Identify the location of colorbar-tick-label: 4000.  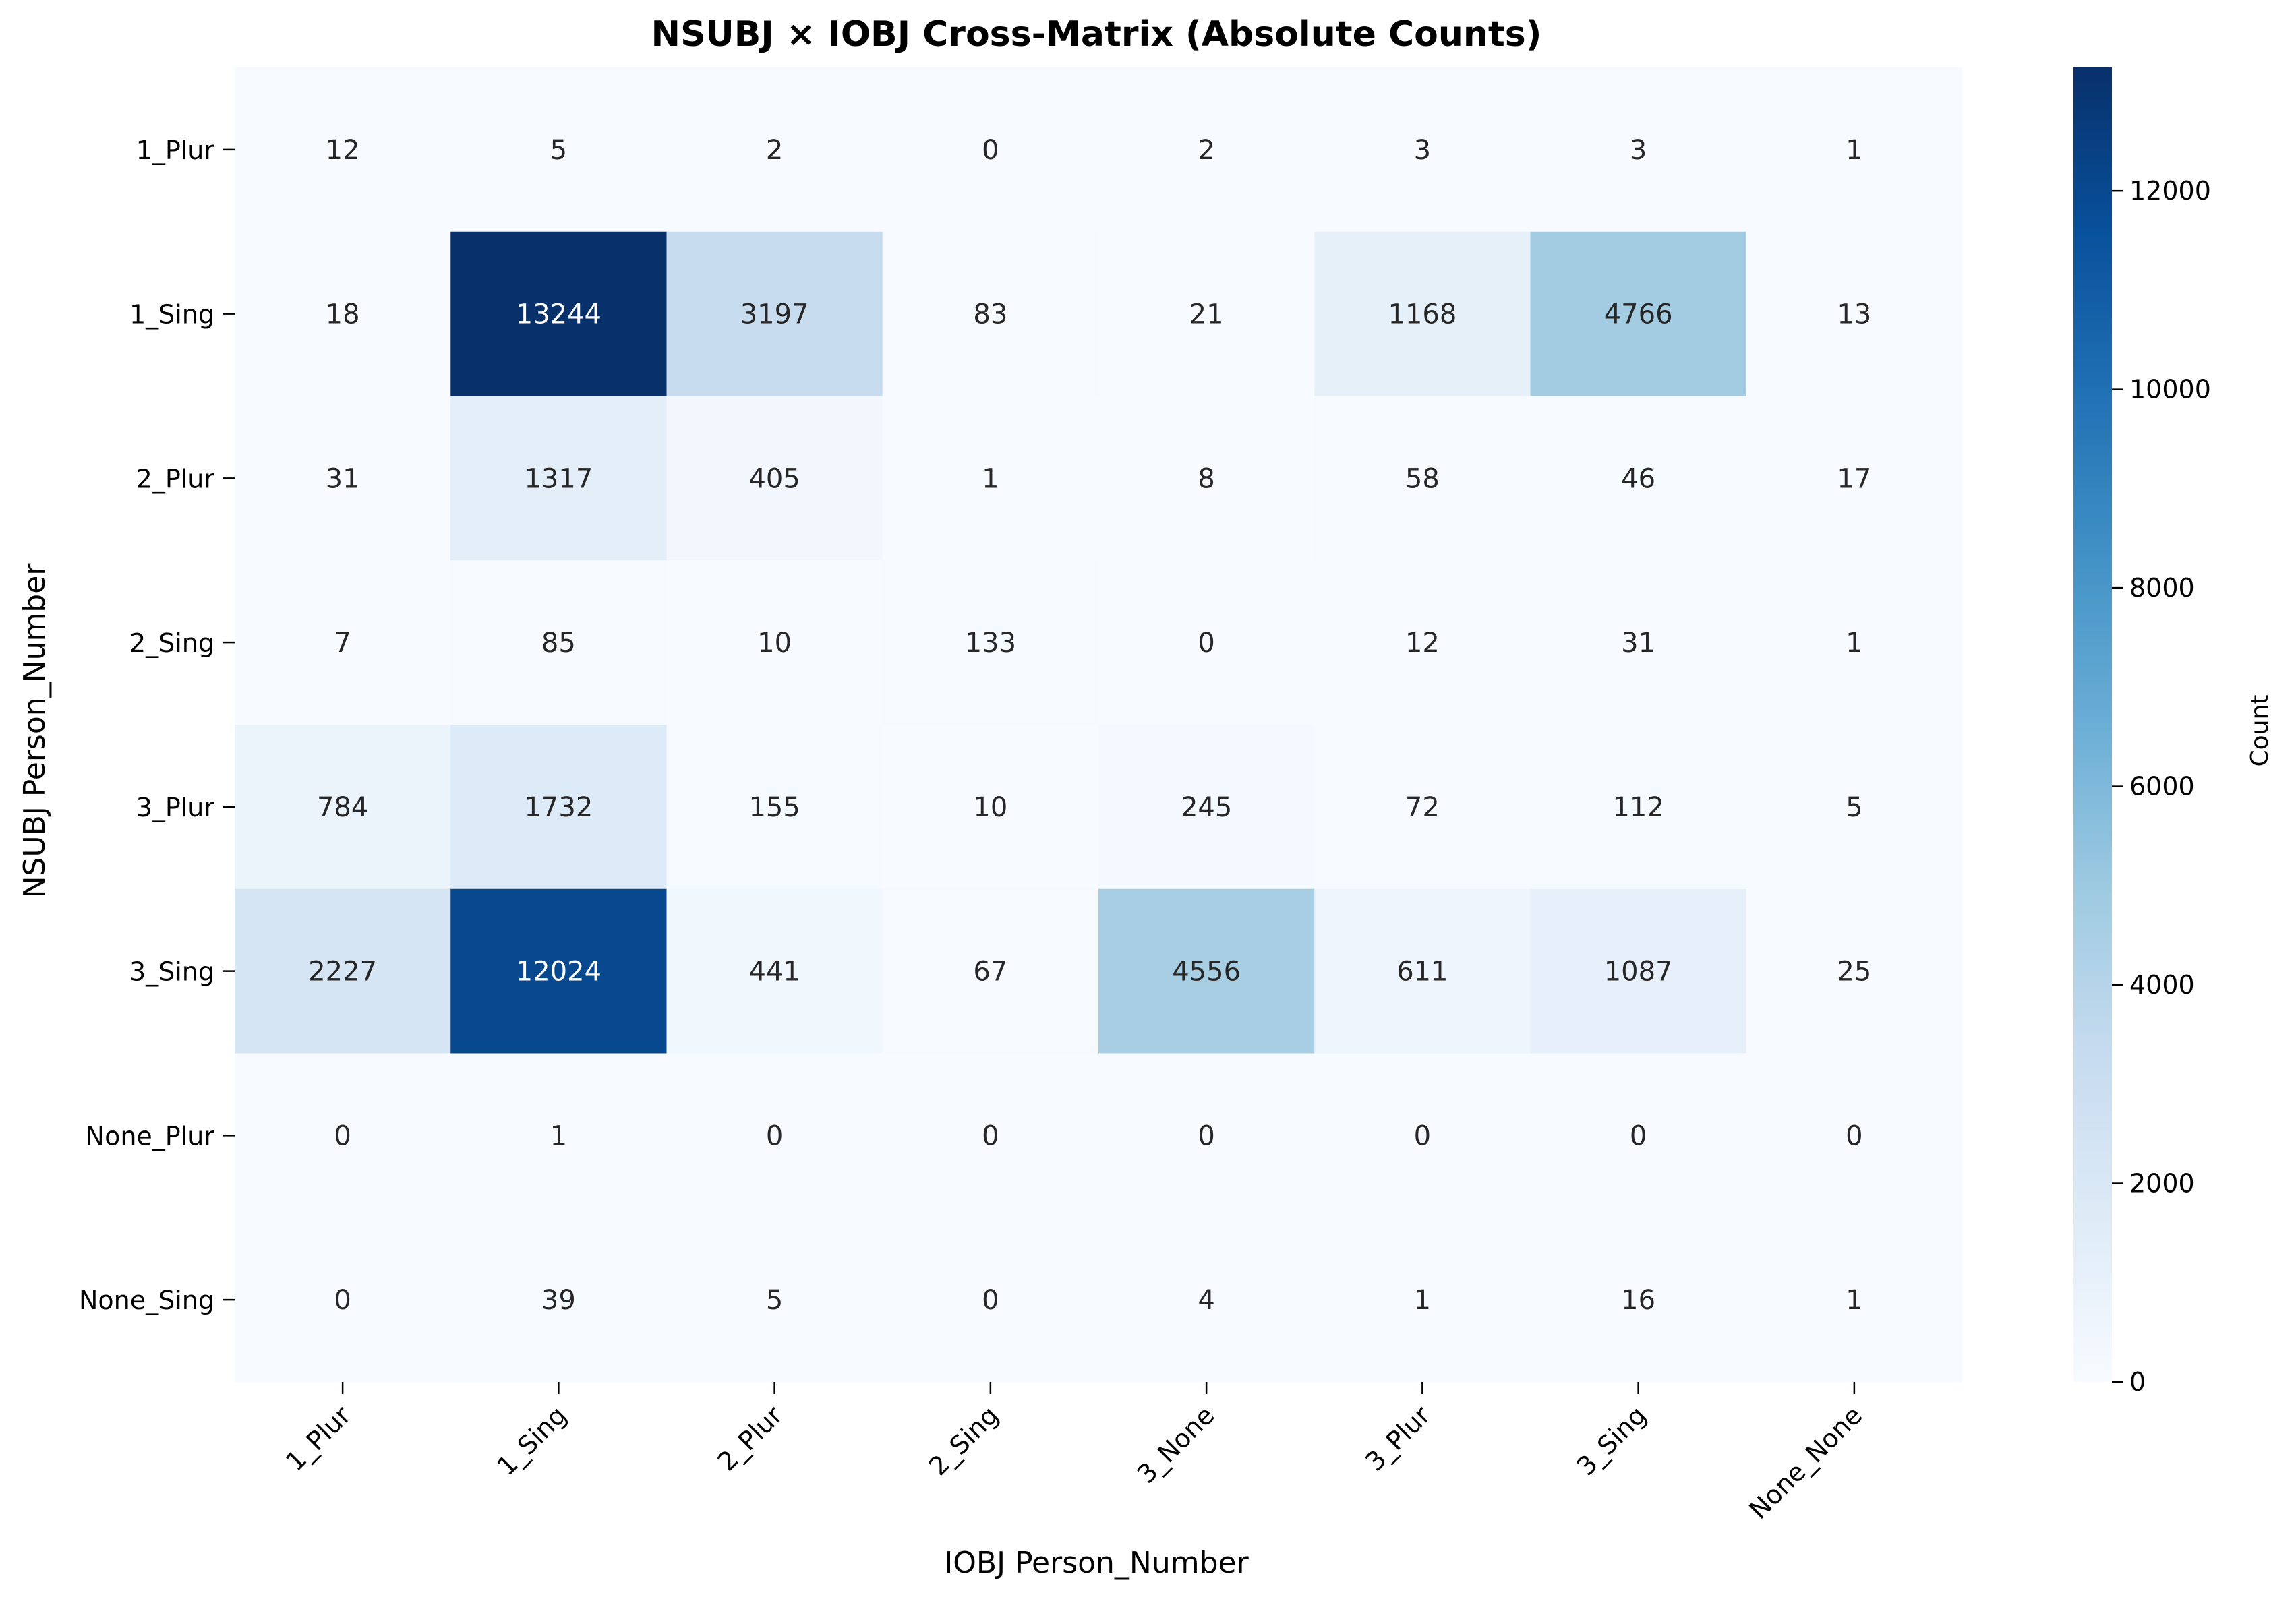
(2162, 985).